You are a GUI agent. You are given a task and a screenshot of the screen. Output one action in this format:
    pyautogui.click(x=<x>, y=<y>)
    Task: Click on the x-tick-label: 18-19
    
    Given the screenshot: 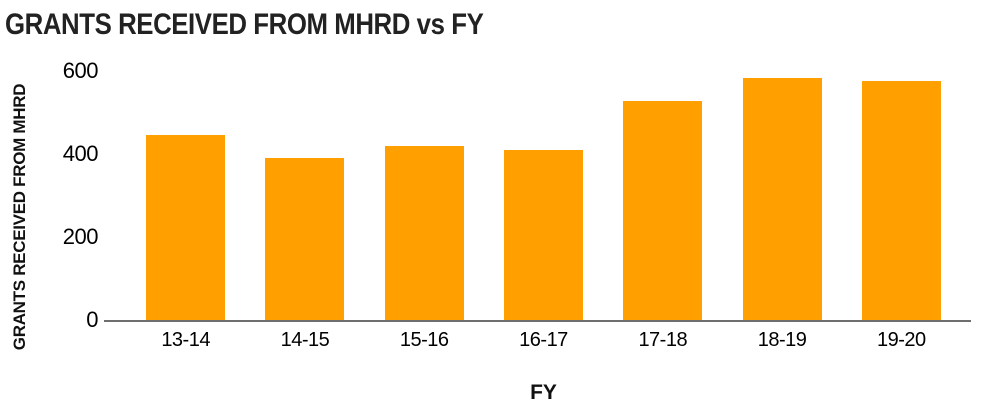 What is the action you would take?
    pyautogui.click(x=782, y=340)
    